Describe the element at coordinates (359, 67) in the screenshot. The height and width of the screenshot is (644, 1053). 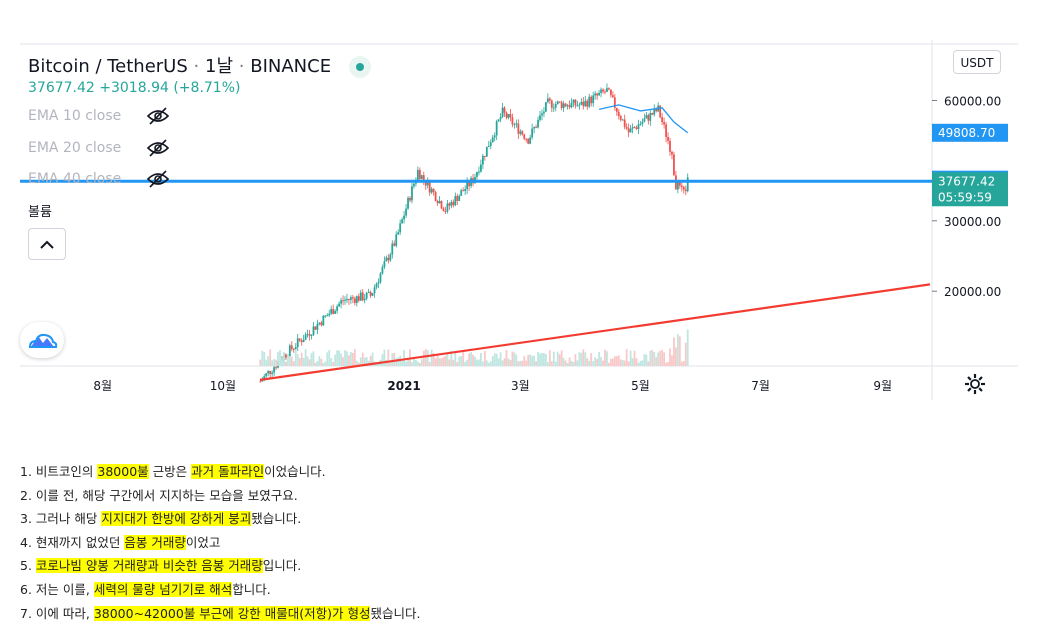
I see `market-status-icon` at that location.